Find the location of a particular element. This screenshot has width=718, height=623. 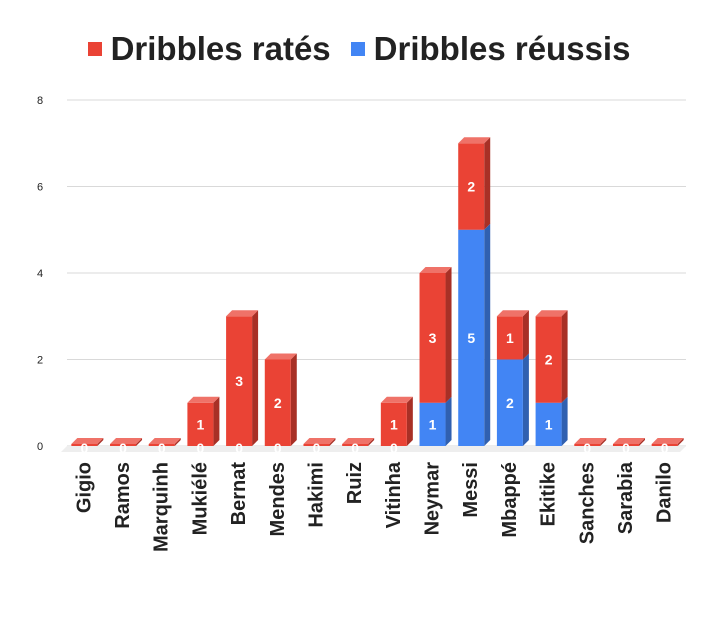

category-label: Ruiz is located at coordinates (355, 483).